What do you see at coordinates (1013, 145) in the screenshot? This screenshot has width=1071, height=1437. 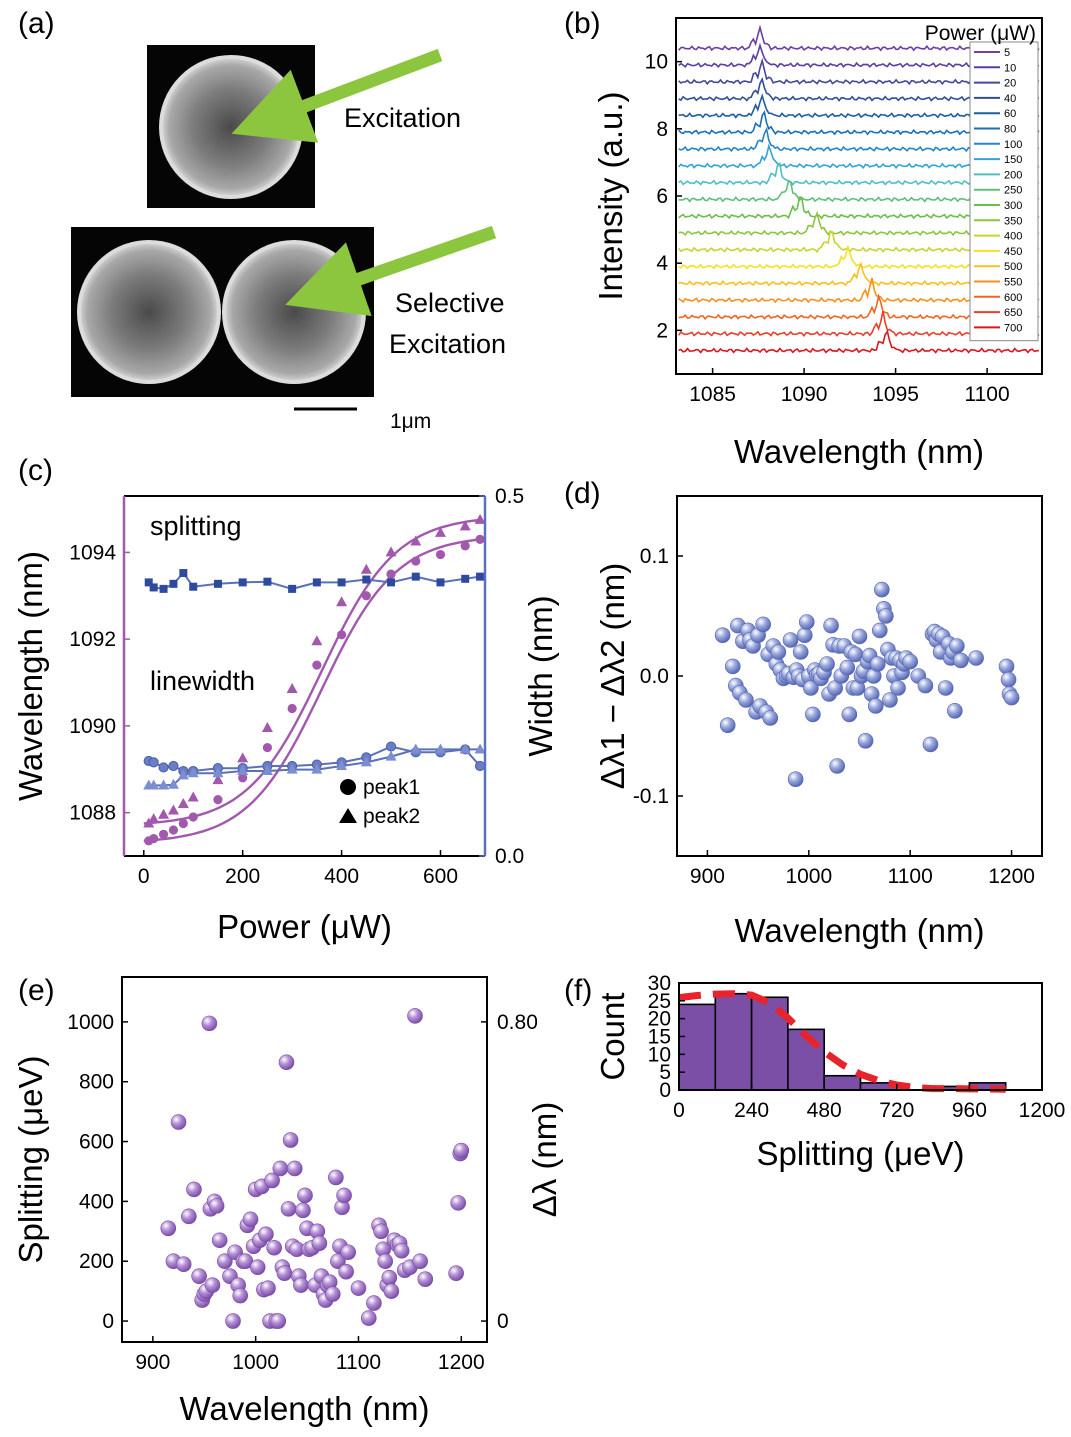 I see `legend-label: 100` at bounding box center [1013, 145].